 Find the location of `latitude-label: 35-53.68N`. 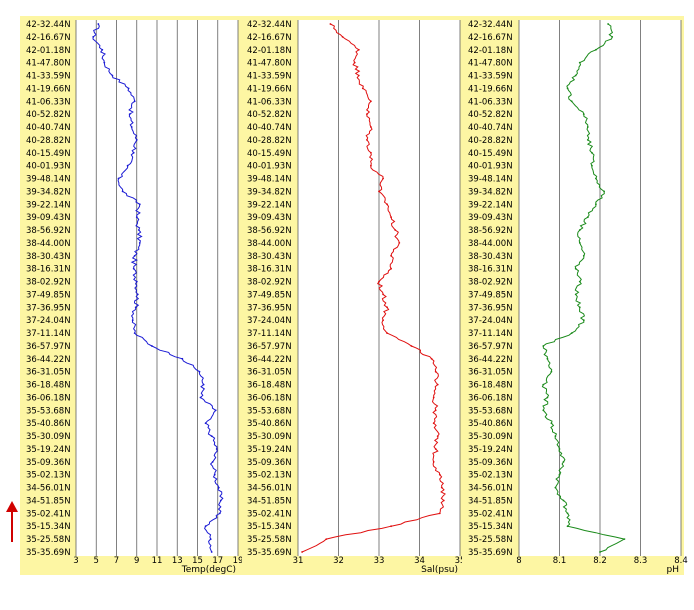

latitude-label: 35-53.68N is located at coordinates (48, 411).